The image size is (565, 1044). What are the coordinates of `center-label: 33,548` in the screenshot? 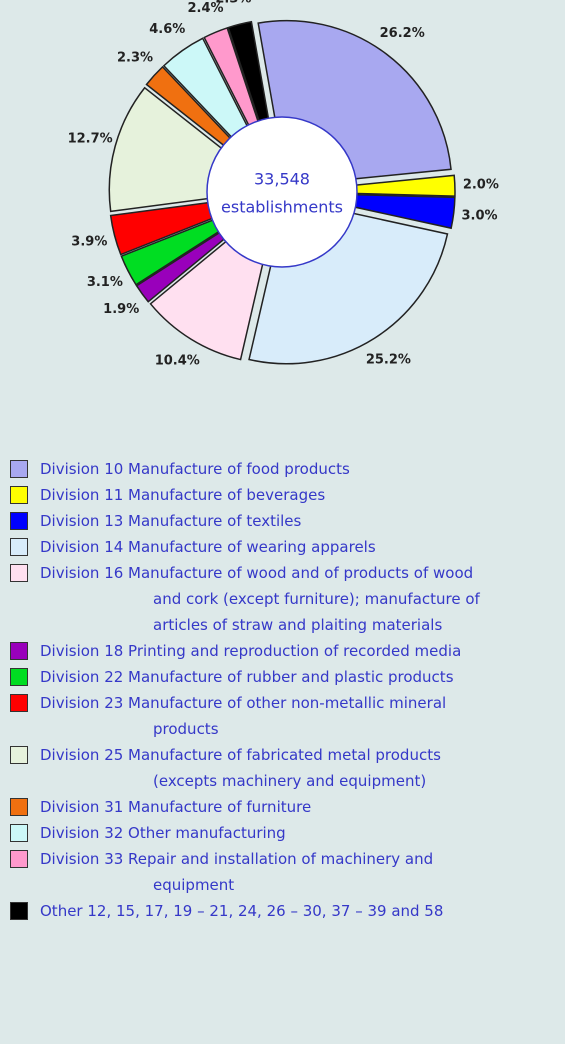 It's located at (282, 179).